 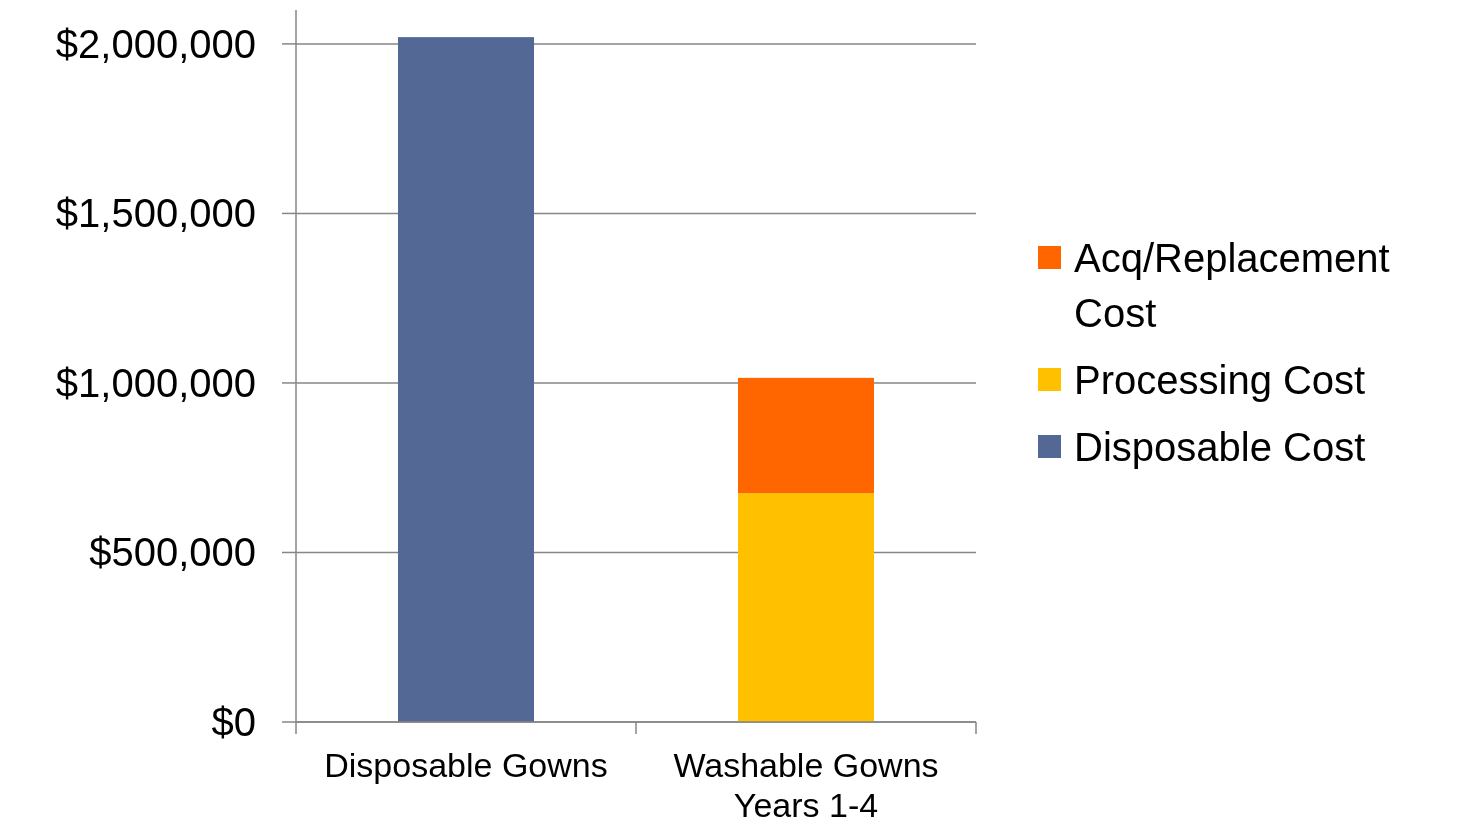 I want to click on legend-label: Processing Cost, so click(x=1220, y=380).